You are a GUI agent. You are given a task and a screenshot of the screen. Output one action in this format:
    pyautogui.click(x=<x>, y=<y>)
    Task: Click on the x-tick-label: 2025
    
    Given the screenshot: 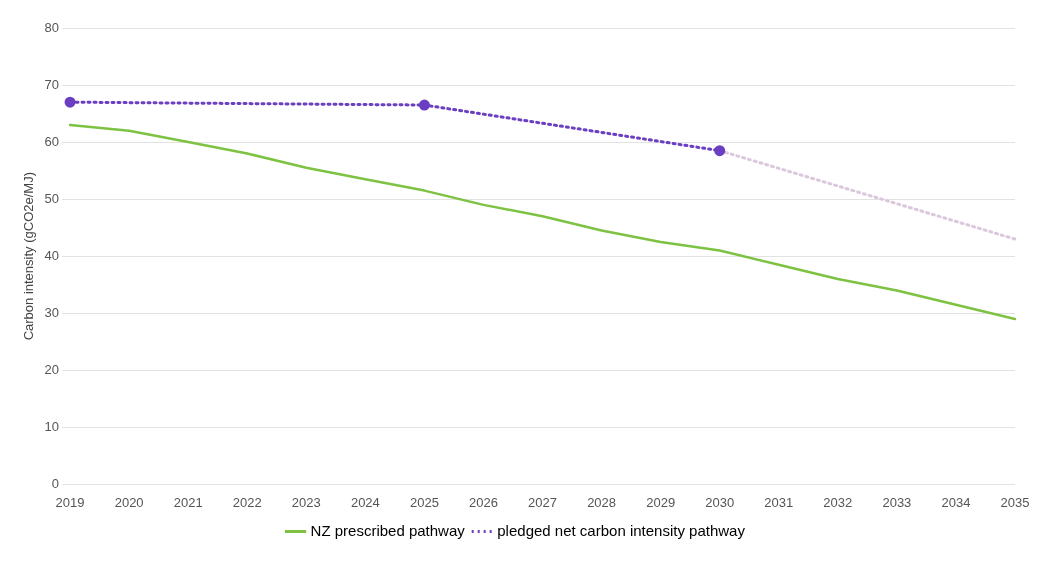 What is the action you would take?
    pyautogui.click(x=424, y=502)
    